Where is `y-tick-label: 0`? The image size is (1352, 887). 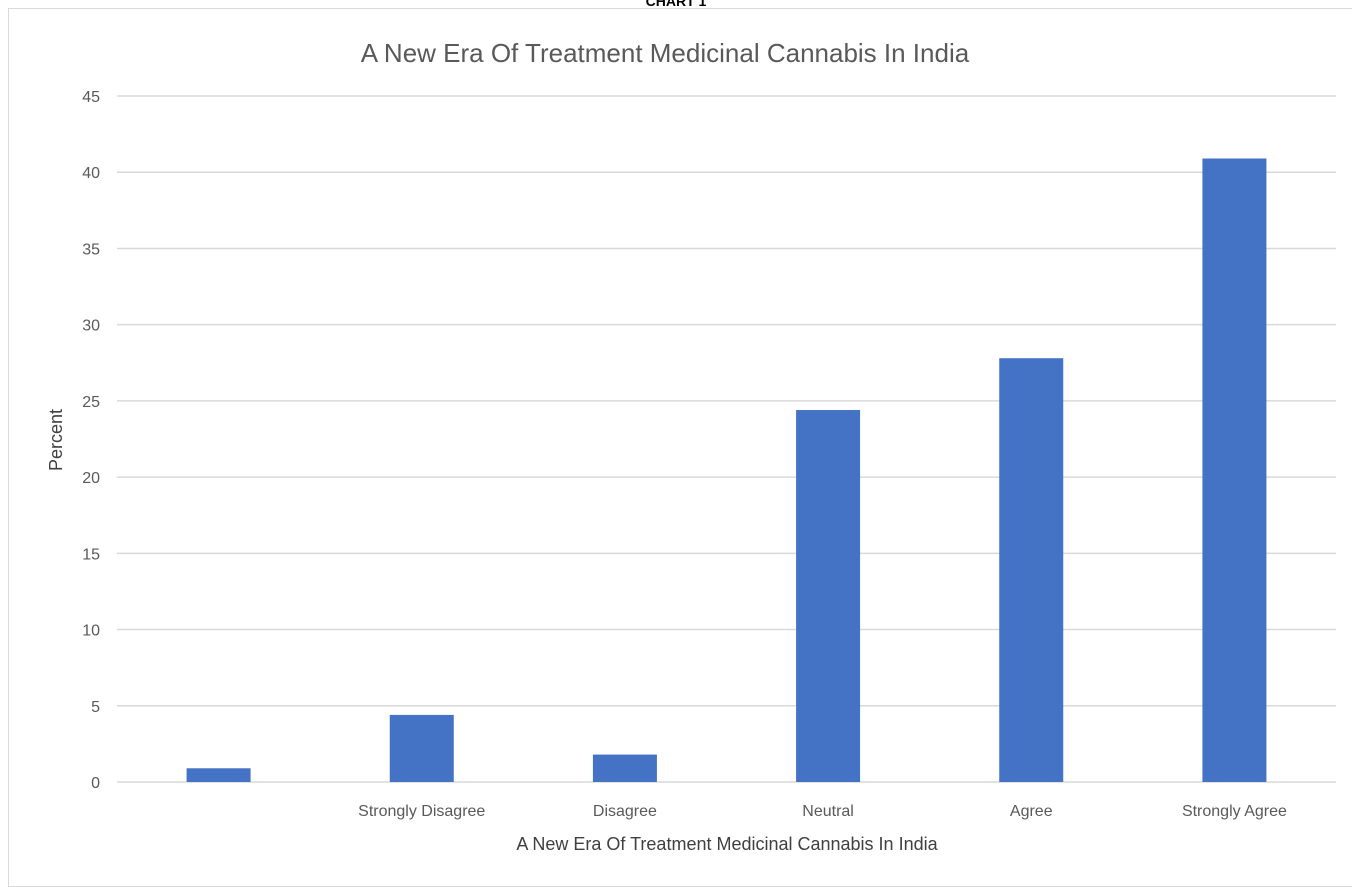
y-tick-label: 0 is located at coordinates (95, 783).